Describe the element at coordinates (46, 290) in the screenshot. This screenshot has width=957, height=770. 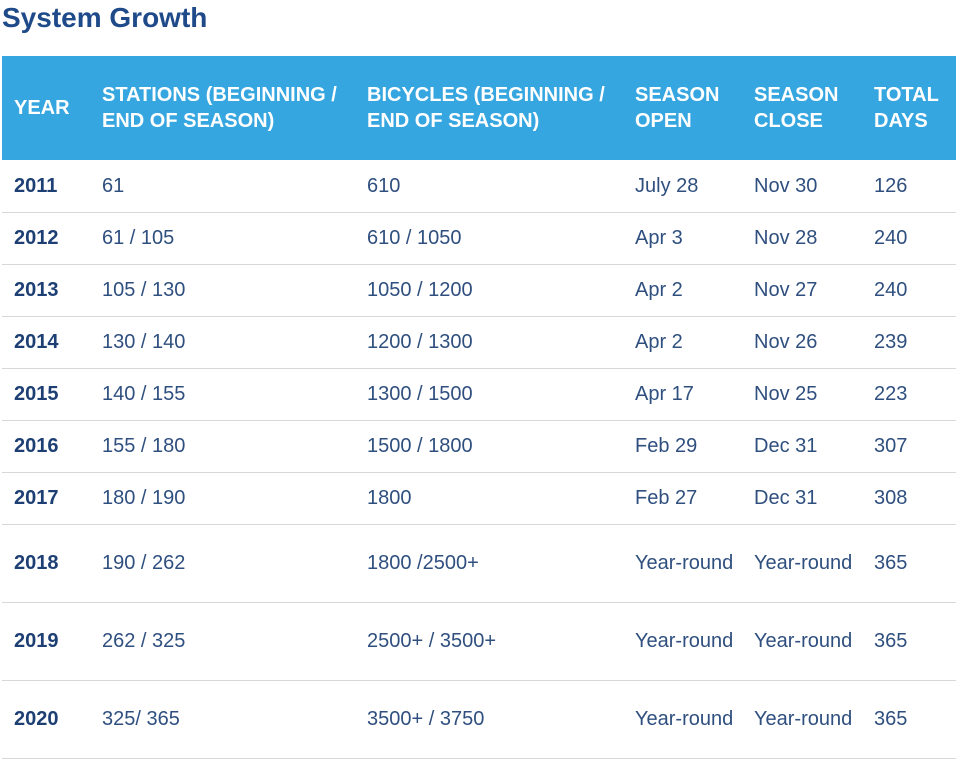
I see `cell-year: 2013` at that location.